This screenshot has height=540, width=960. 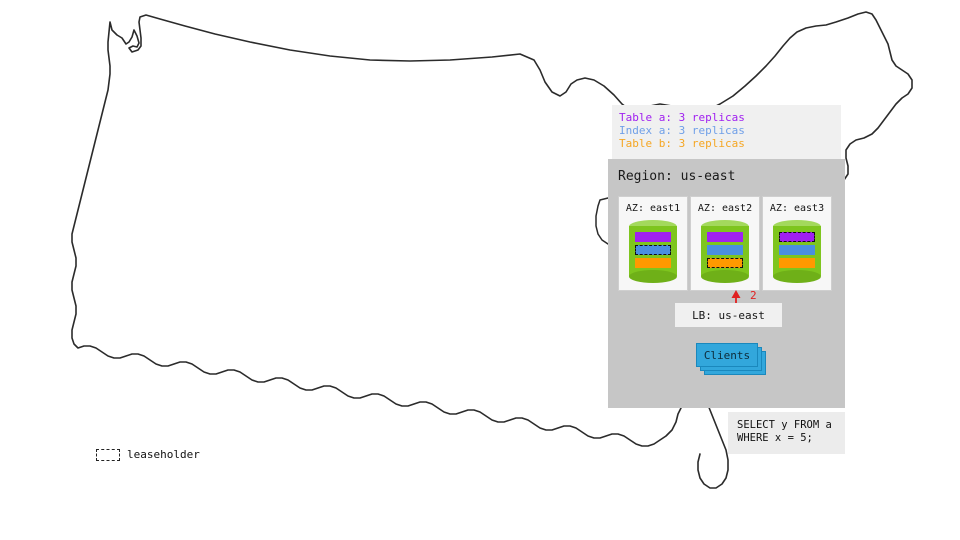 I want to click on replica-bar-table-b-leaseholder, so click(x=725, y=263).